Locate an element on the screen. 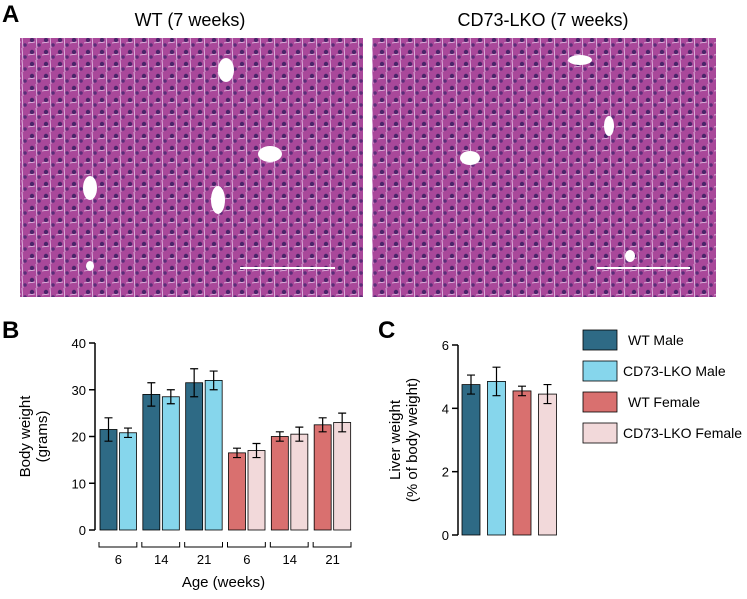 The width and height of the screenshot is (747, 599). y-axis-label: (% of body weight) is located at coordinates (412, 440).